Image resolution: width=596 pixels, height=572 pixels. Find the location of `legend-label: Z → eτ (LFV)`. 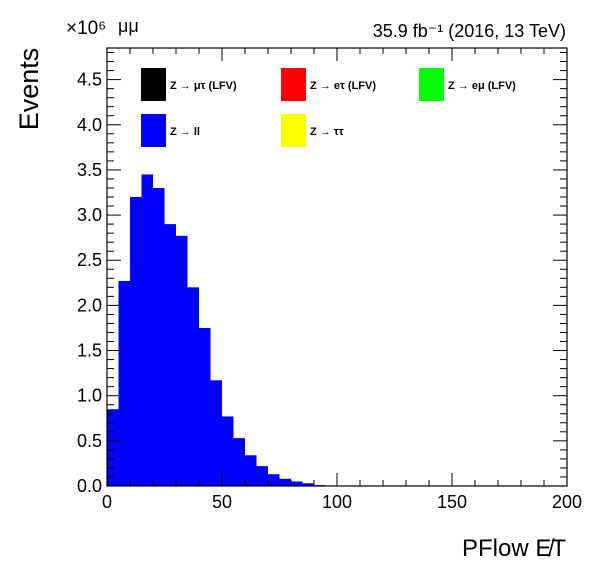

legend-label: Z → eτ (LFV) is located at coordinates (343, 86).